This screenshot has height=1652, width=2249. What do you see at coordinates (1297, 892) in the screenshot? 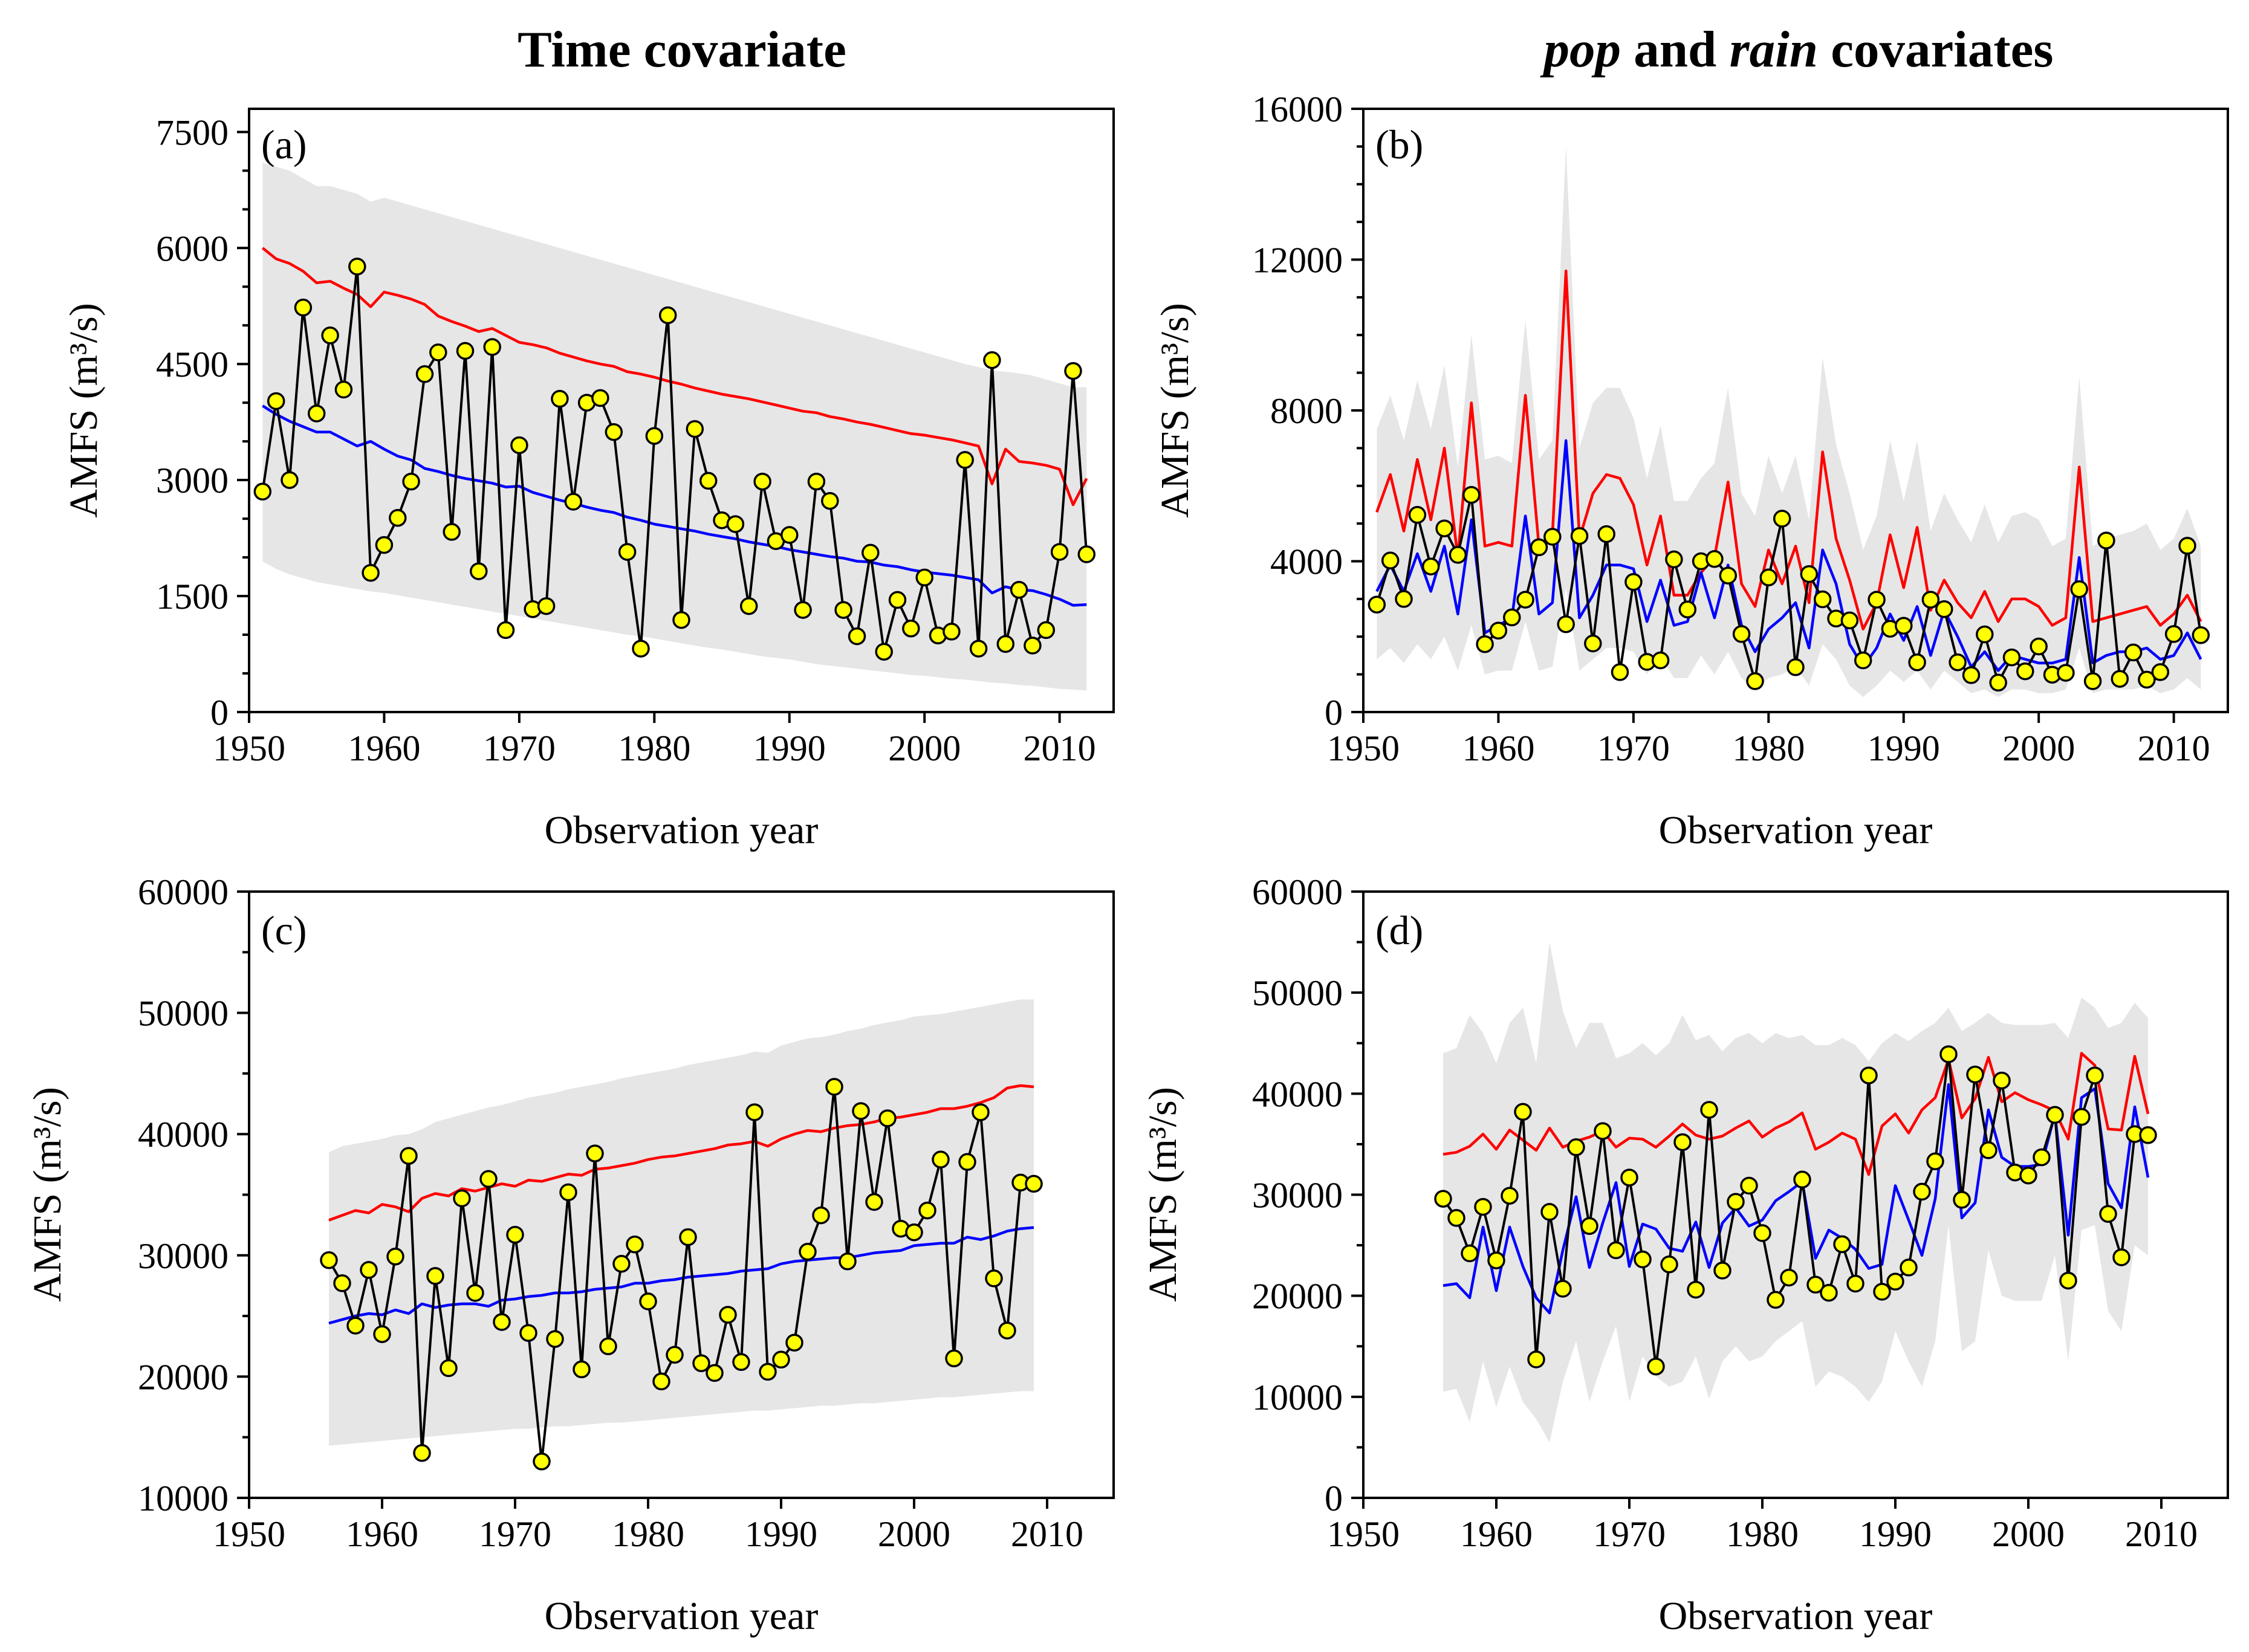
I see `panel-d-ytick-label: 60000` at bounding box center [1297, 892].